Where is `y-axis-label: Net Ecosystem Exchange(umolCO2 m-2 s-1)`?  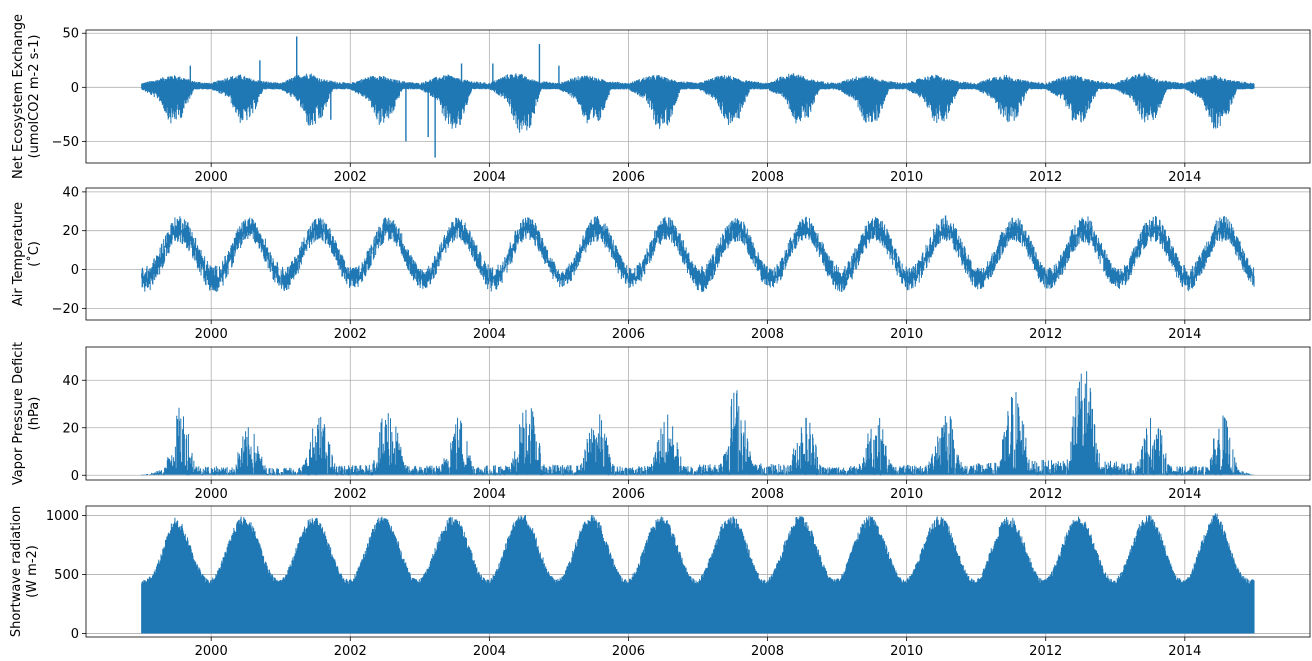
y-axis-label: Net Ecosystem Exchange(umolCO2 m-2 s-1) is located at coordinates (26, 96).